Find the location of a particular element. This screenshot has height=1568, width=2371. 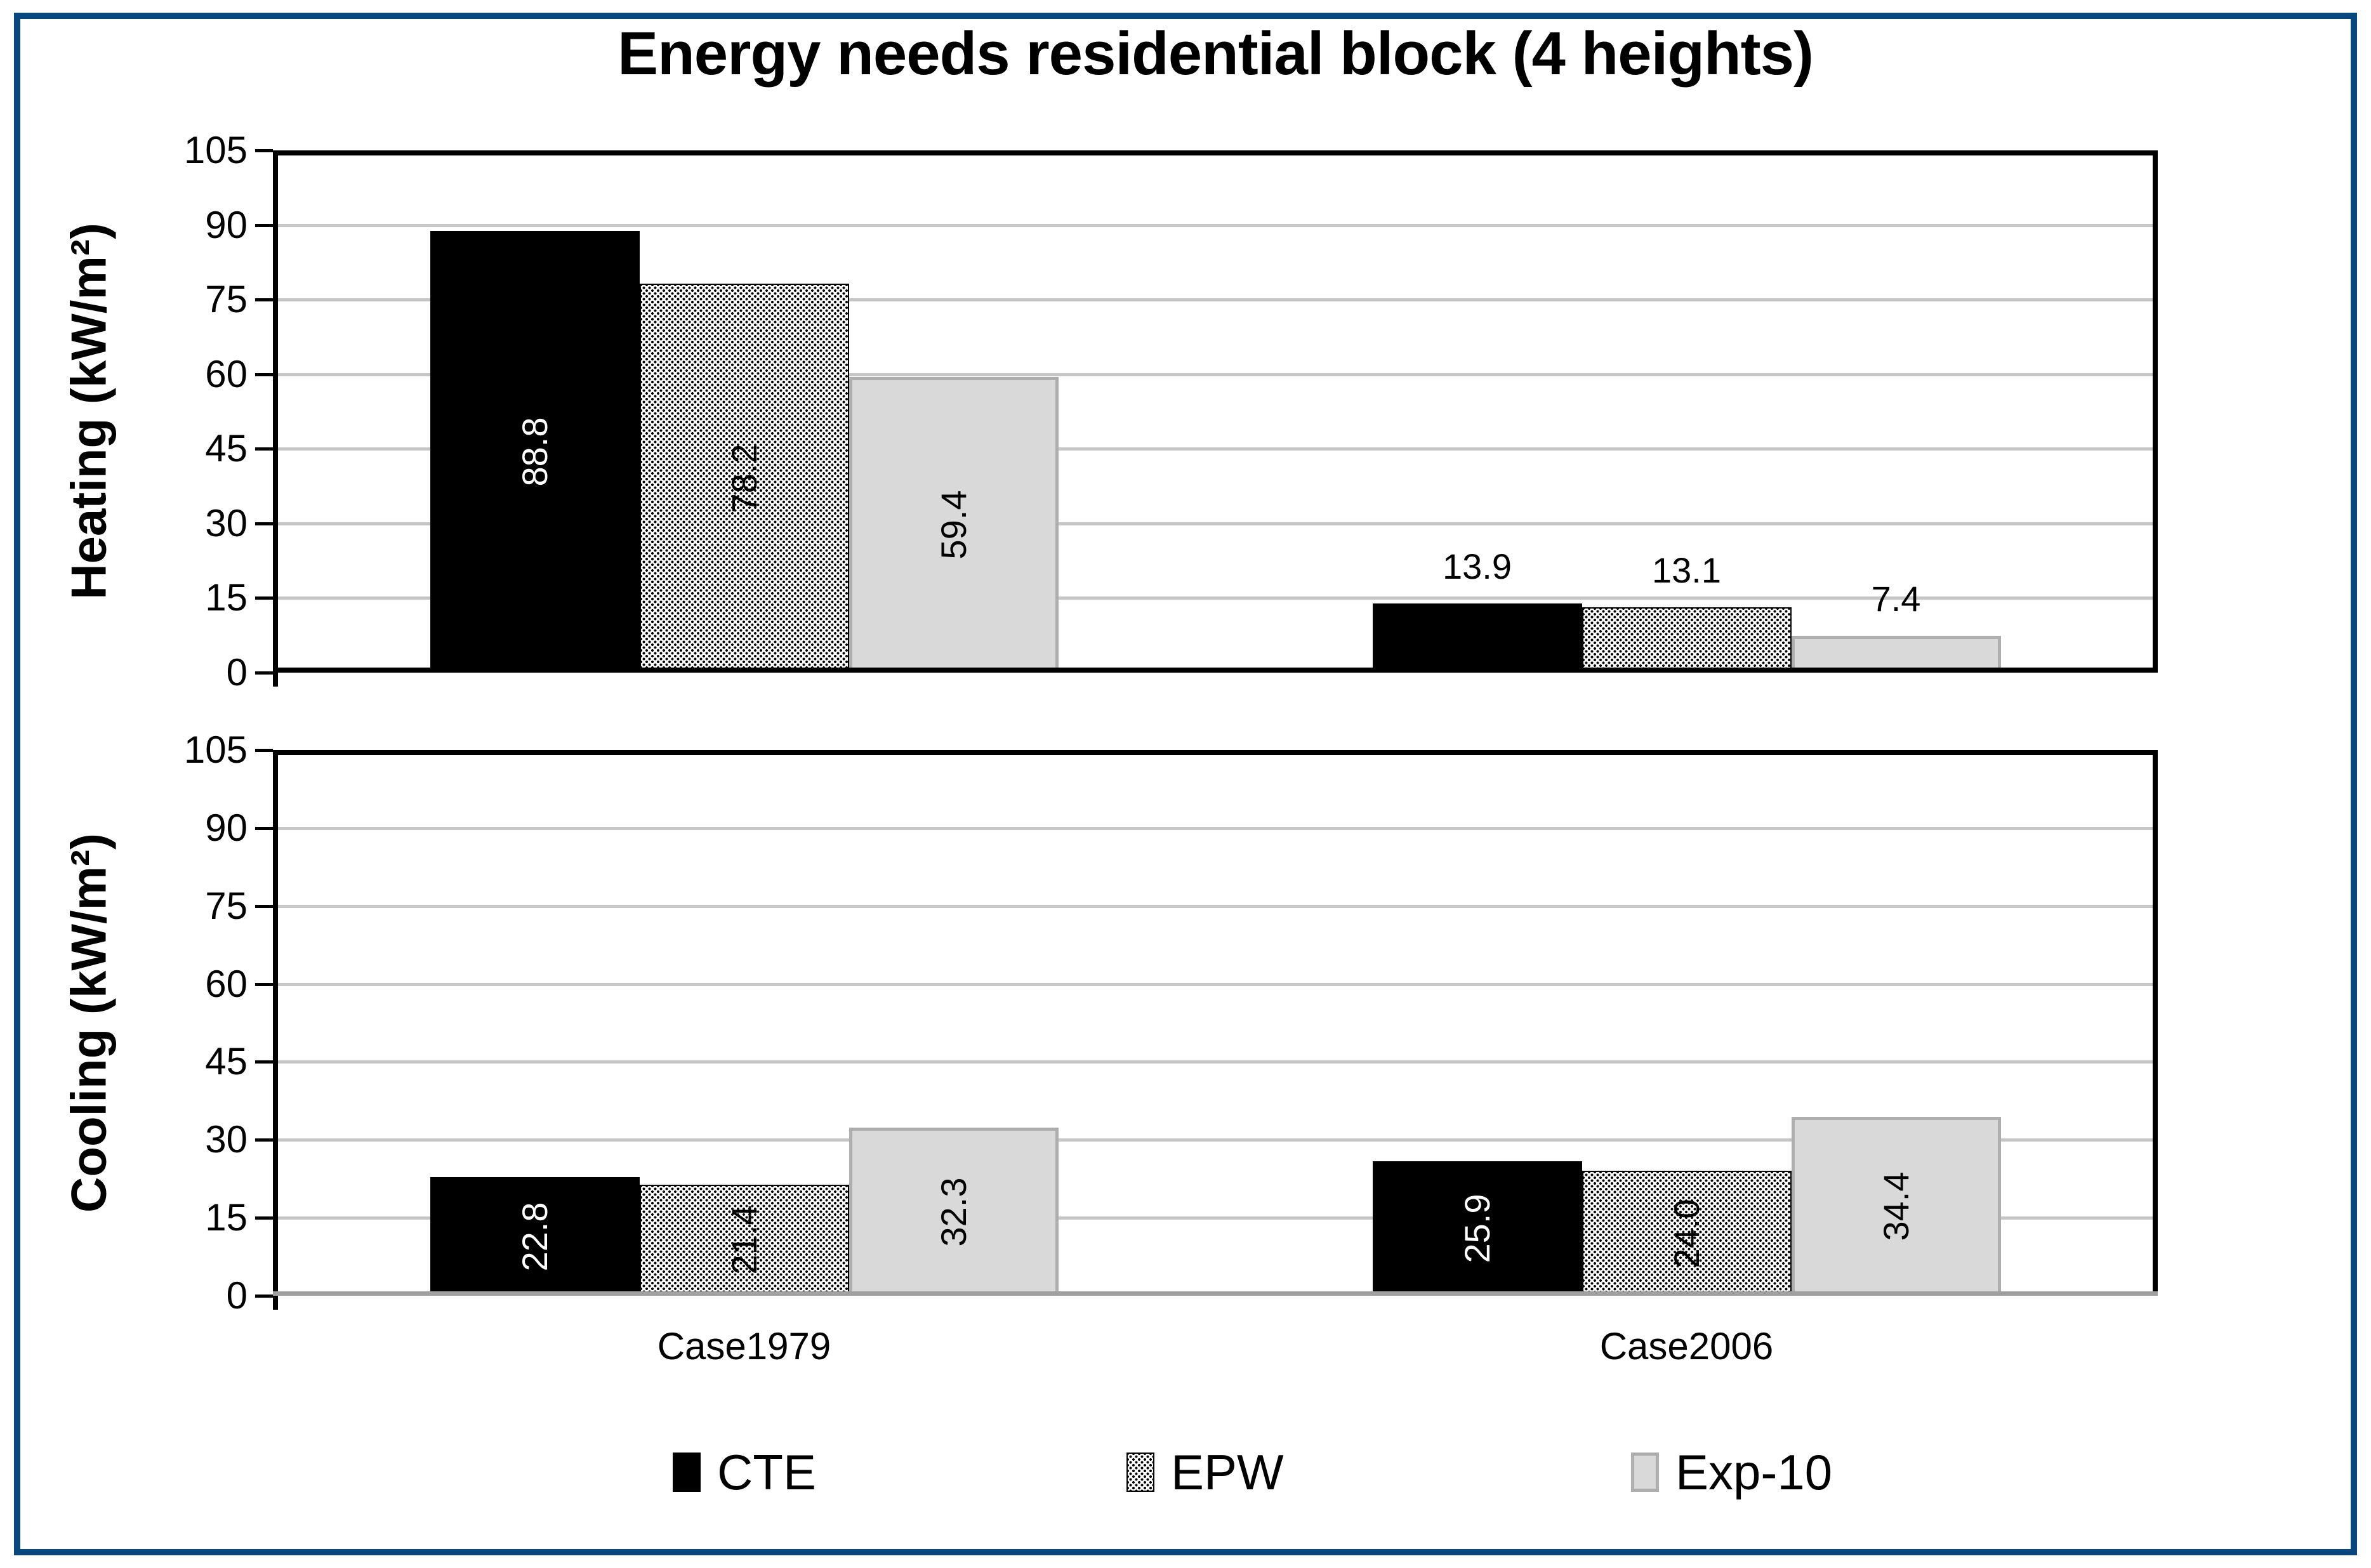

legend-label: EPW is located at coordinates (1227, 1472).